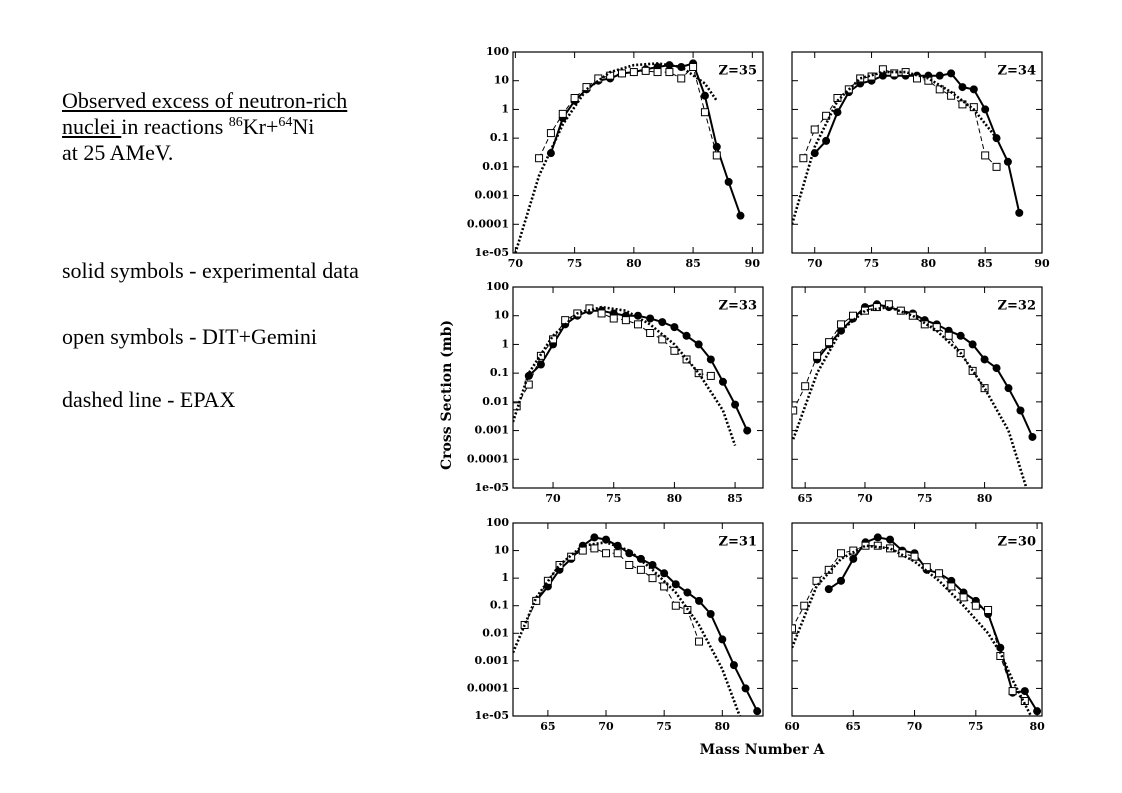 This screenshot has height=793, width=1122. Describe the element at coordinates (492, 195) in the screenshot. I see `y-tick-label: 0.001` at that location.